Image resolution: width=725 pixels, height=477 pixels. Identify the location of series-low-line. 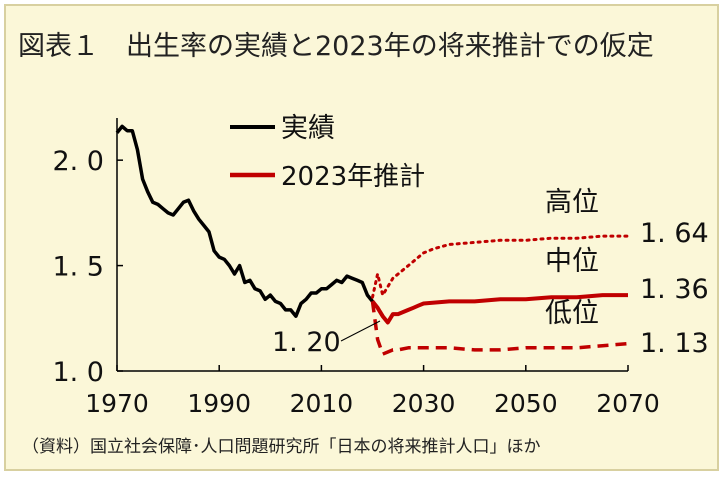
(499, 328).